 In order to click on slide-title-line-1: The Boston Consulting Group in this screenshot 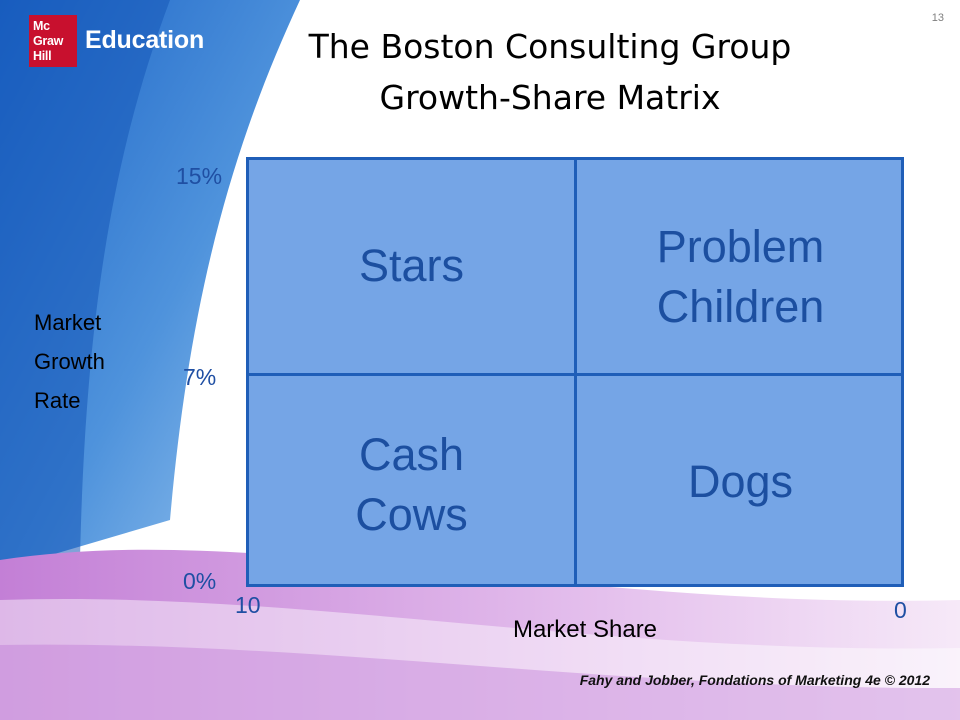, I will do `click(550, 46)`.